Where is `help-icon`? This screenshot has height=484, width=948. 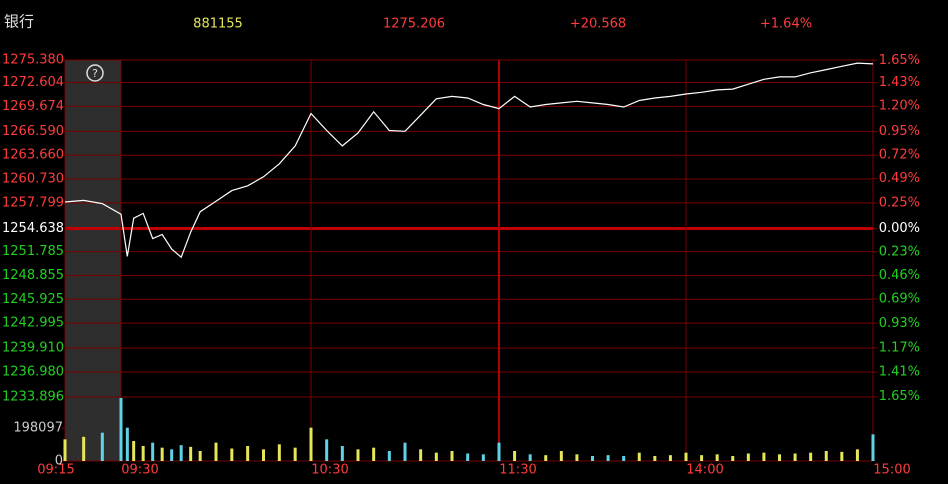 help-icon is located at coordinates (95, 73).